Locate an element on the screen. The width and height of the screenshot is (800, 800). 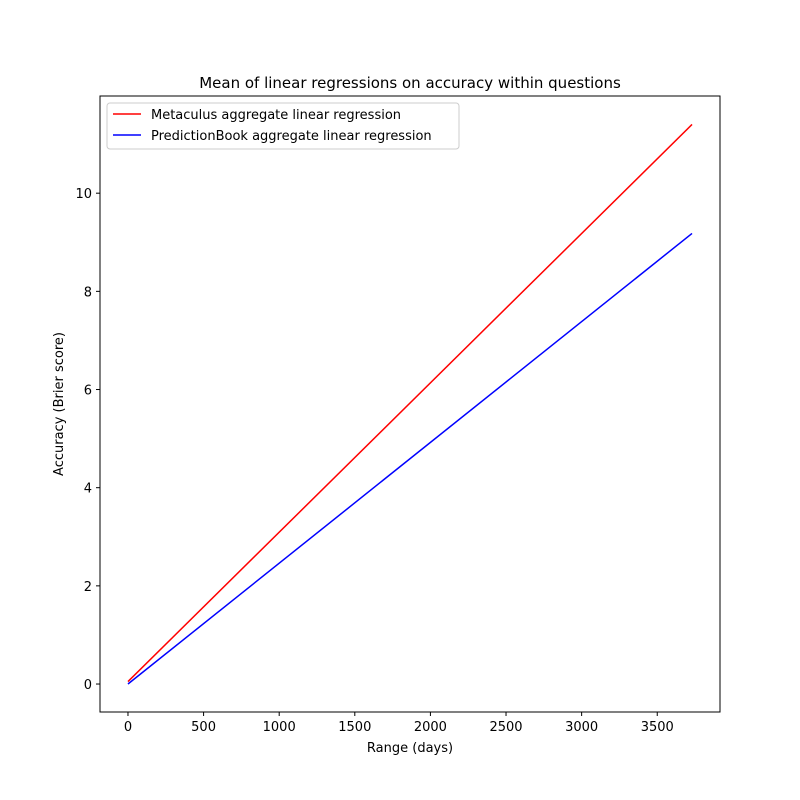
x-tick-label: 1500 is located at coordinates (354, 727).